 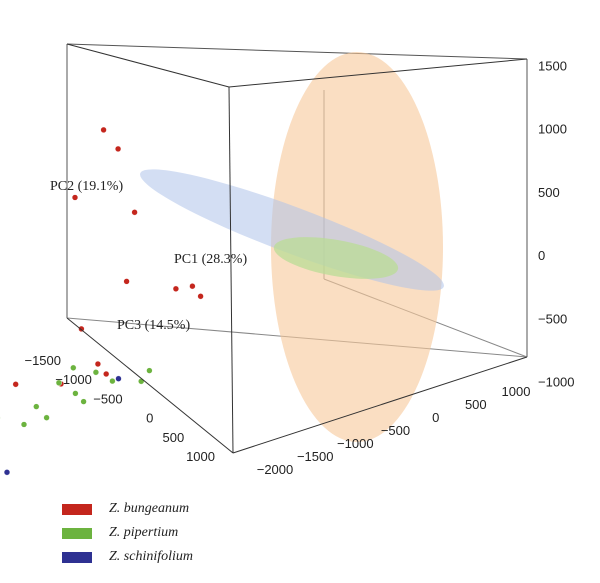 What do you see at coordinates (315, 456) in the screenshot?
I see `pc1-tick-label: −1500` at bounding box center [315, 456].